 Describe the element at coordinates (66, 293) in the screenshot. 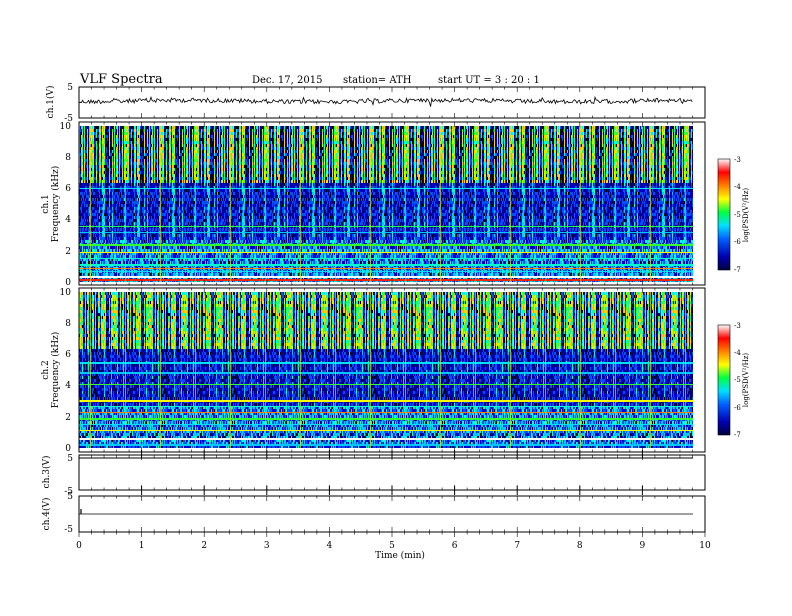

I see `ch2-ytick-10: 10` at that location.